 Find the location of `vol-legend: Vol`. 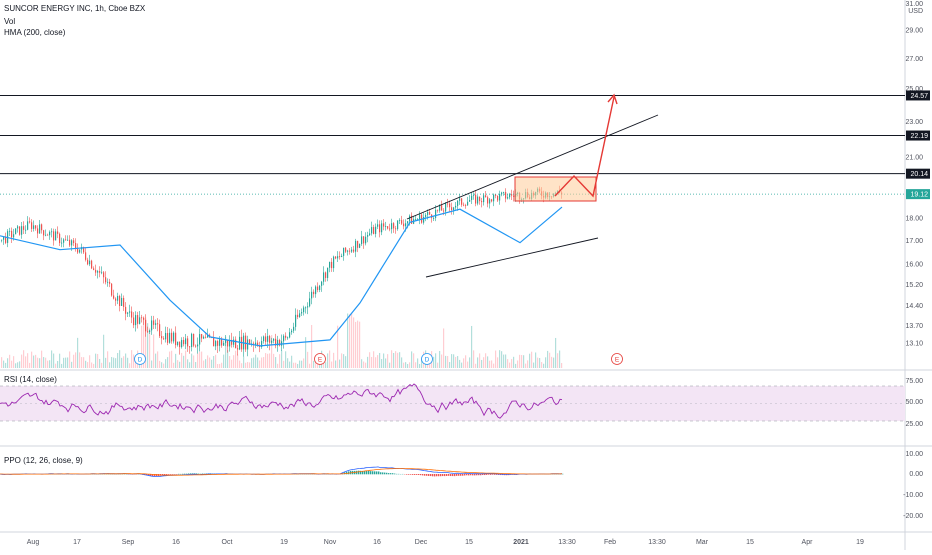

vol-legend: Vol is located at coordinates (9, 21).